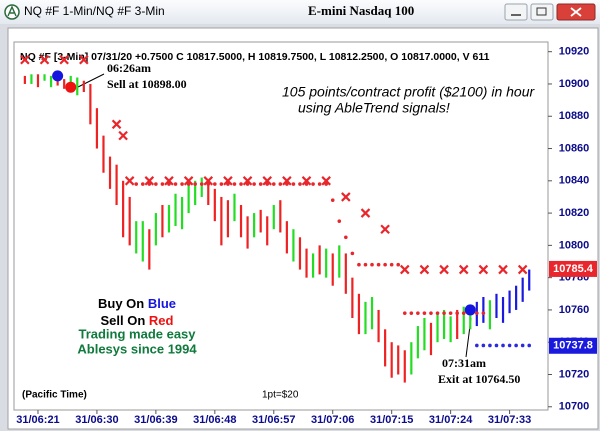  I want to click on x-tick-label: 31/07:33, so click(509, 420).